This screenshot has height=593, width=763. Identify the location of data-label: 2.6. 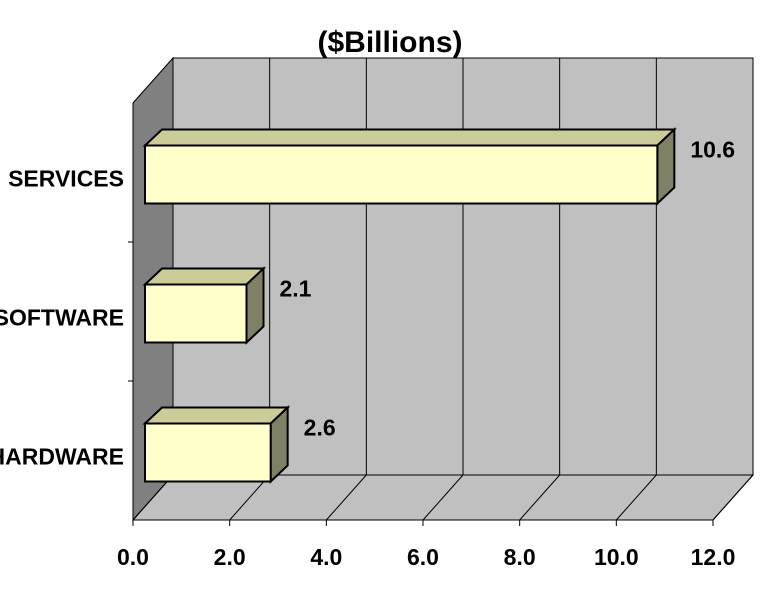
(320, 428).